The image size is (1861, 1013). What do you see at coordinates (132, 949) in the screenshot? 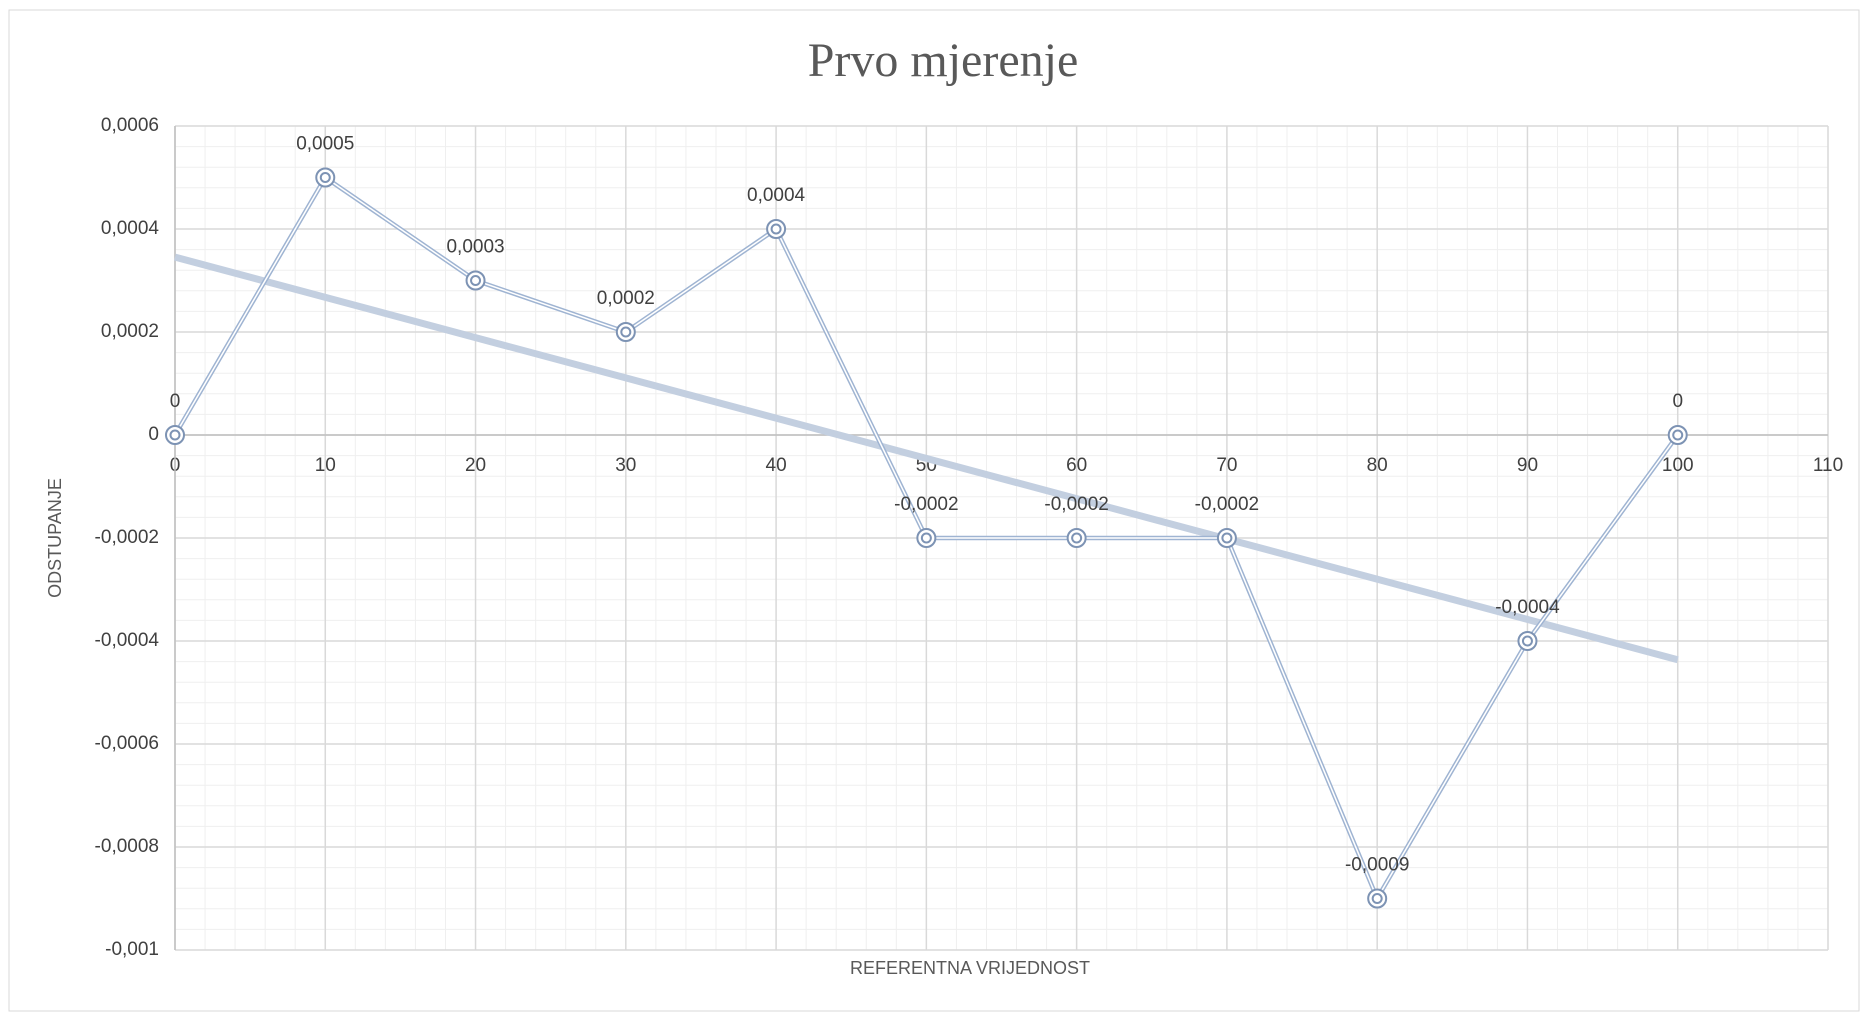
I see `y-tick-label: -0,001` at bounding box center [132, 949].